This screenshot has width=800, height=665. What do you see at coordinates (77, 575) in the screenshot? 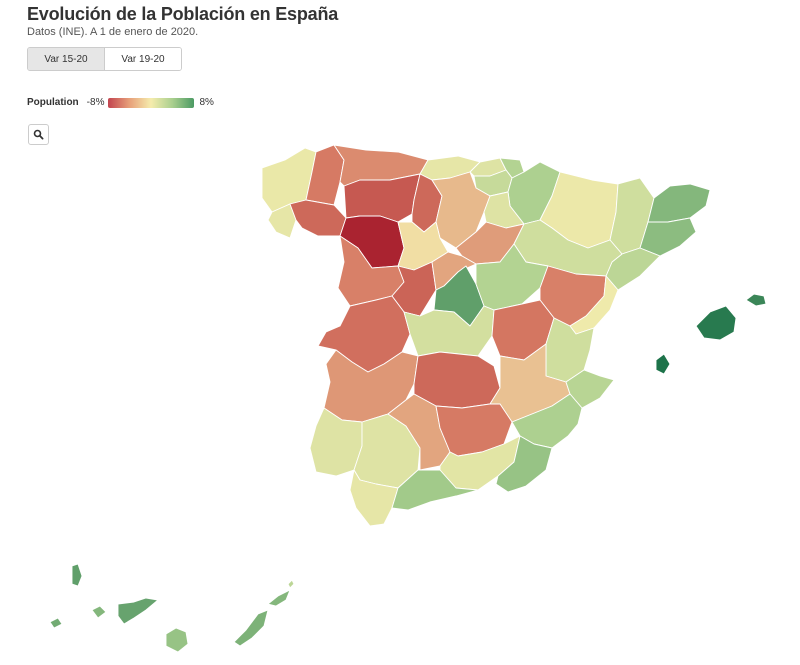
I see `region-la-palma` at bounding box center [77, 575].